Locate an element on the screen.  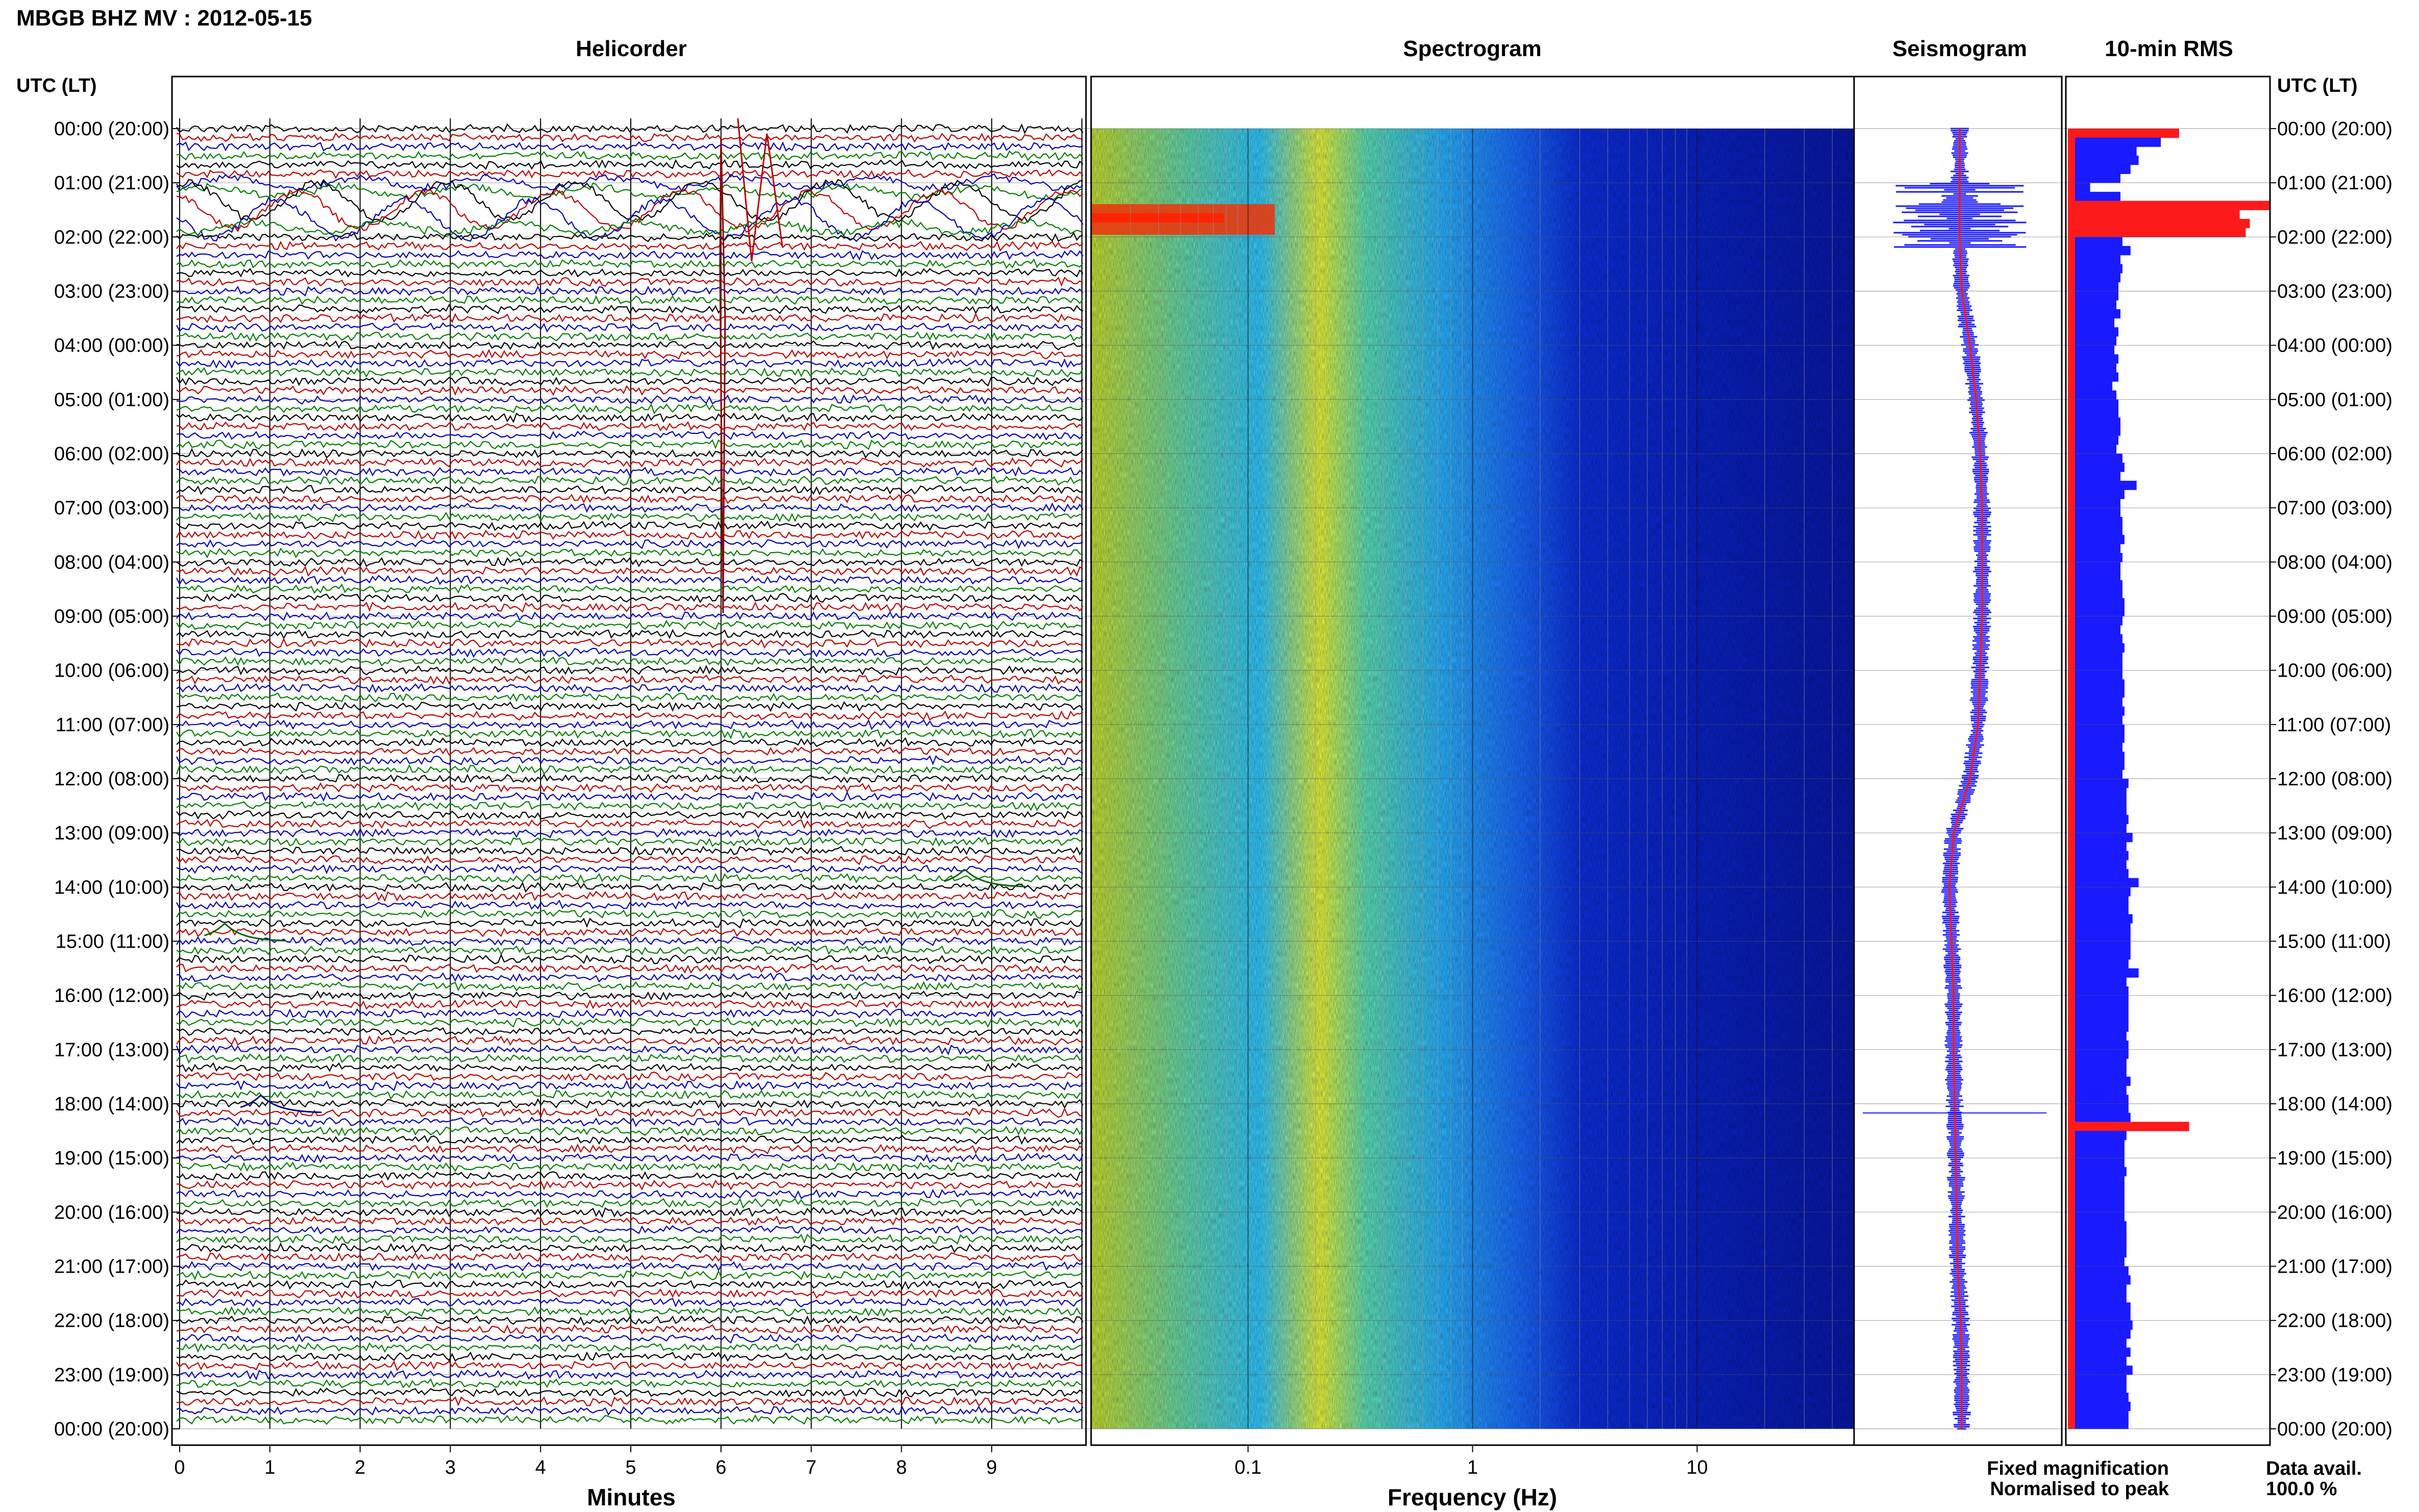
time-label-right: 19:00 (15:00) is located at coordinates (2334, 1158).